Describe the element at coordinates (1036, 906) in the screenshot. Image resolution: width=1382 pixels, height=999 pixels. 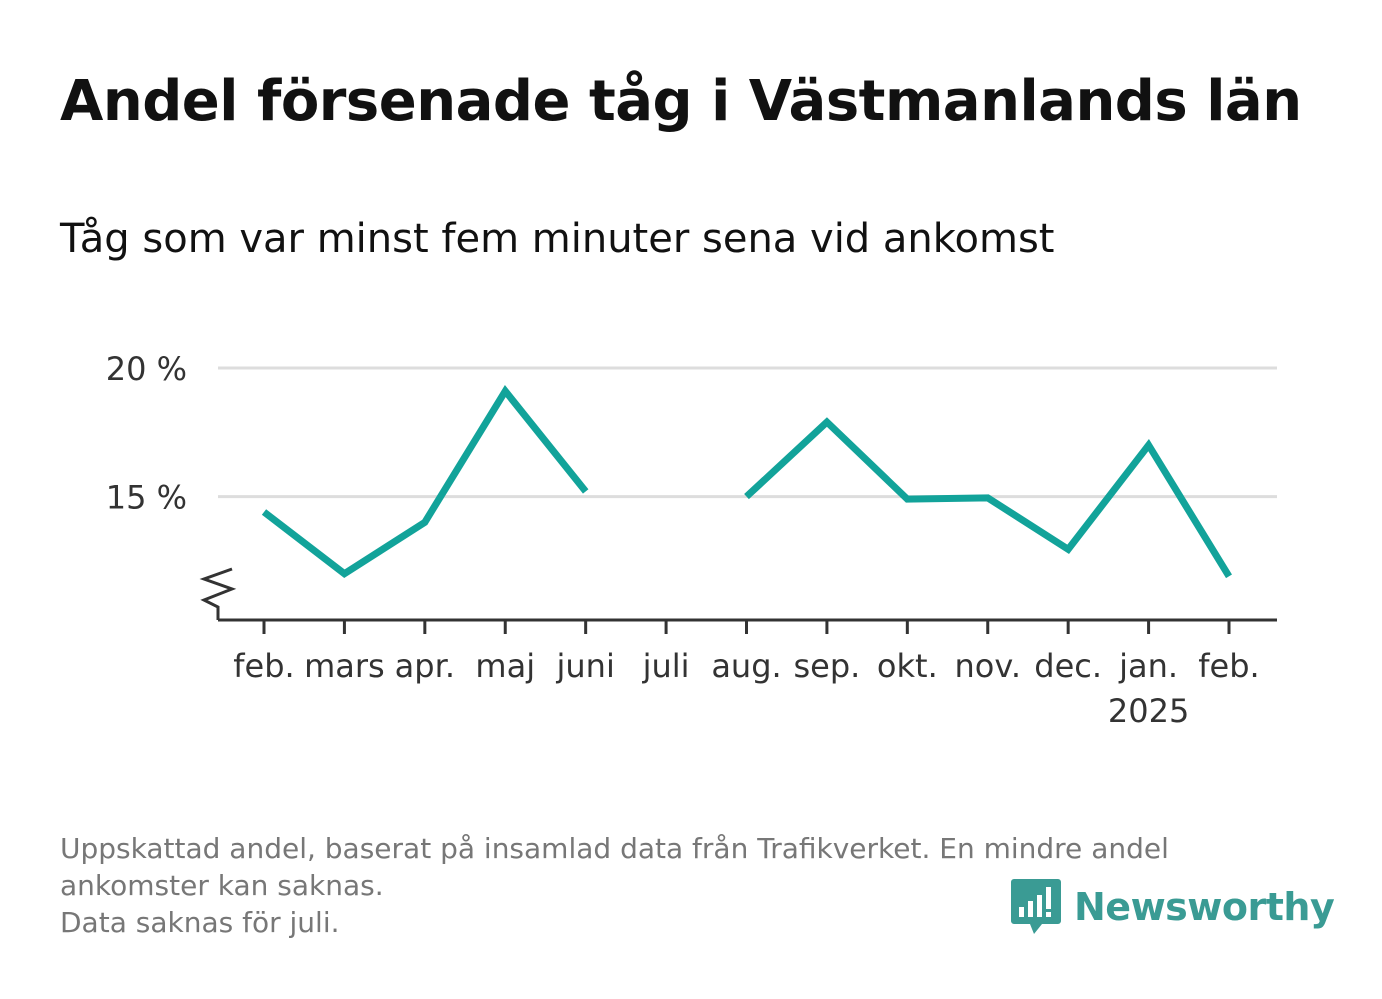
I see `bar-chart-speech-bubble-icon` at that location.